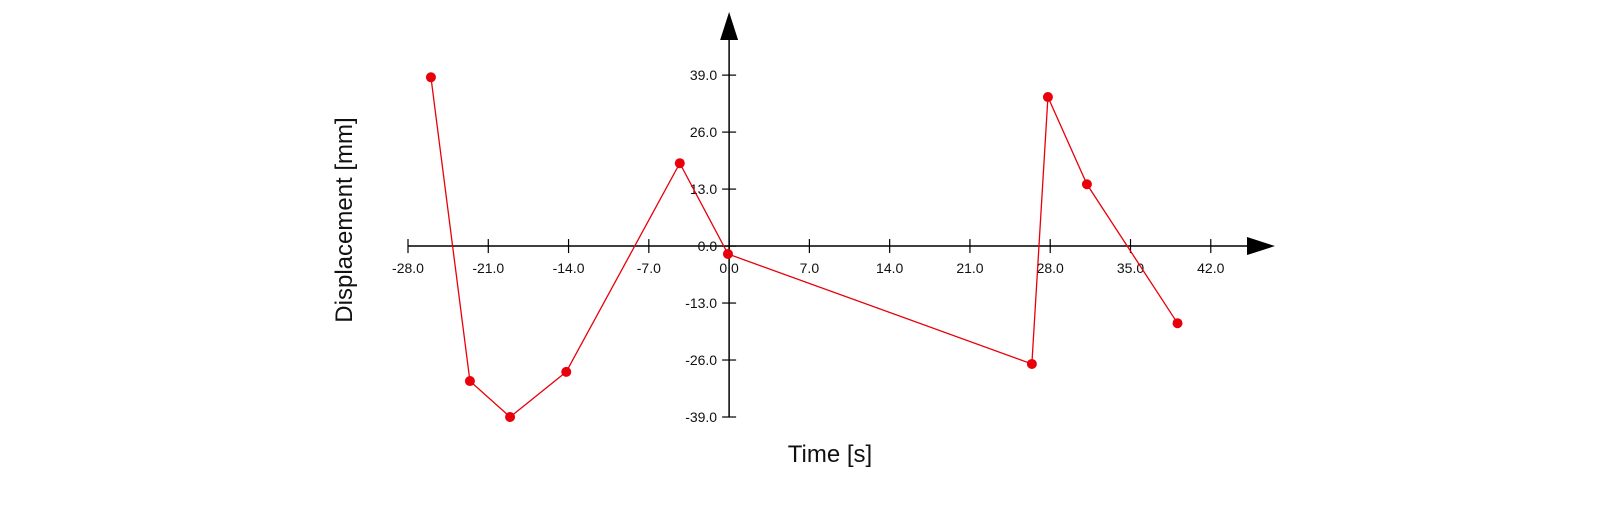 This screenshot has width=1600, height=505. What do you see at coordinates (1210, 268) in the screenshot?
I see `x-tick-label: 42.0` at bounding box center [1210, 268].